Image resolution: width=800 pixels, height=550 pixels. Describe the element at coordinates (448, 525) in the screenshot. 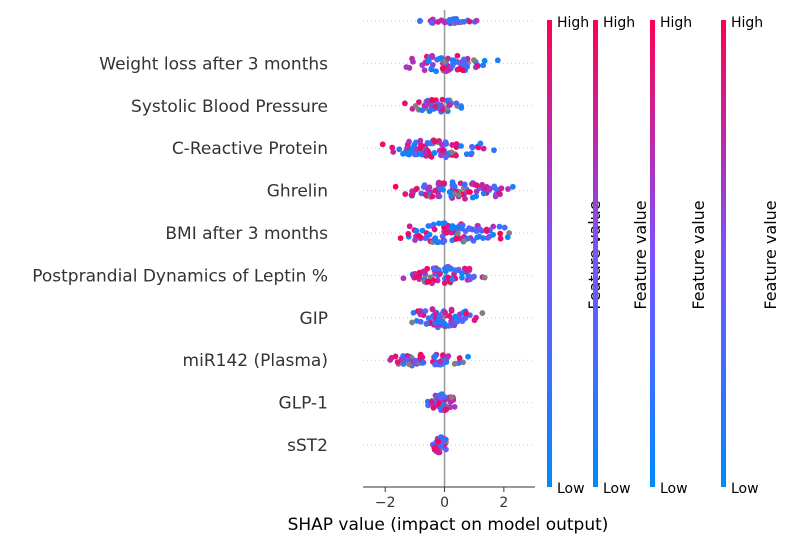

I see `x-axis-title: SHAP value (impact on model output)` at that location.